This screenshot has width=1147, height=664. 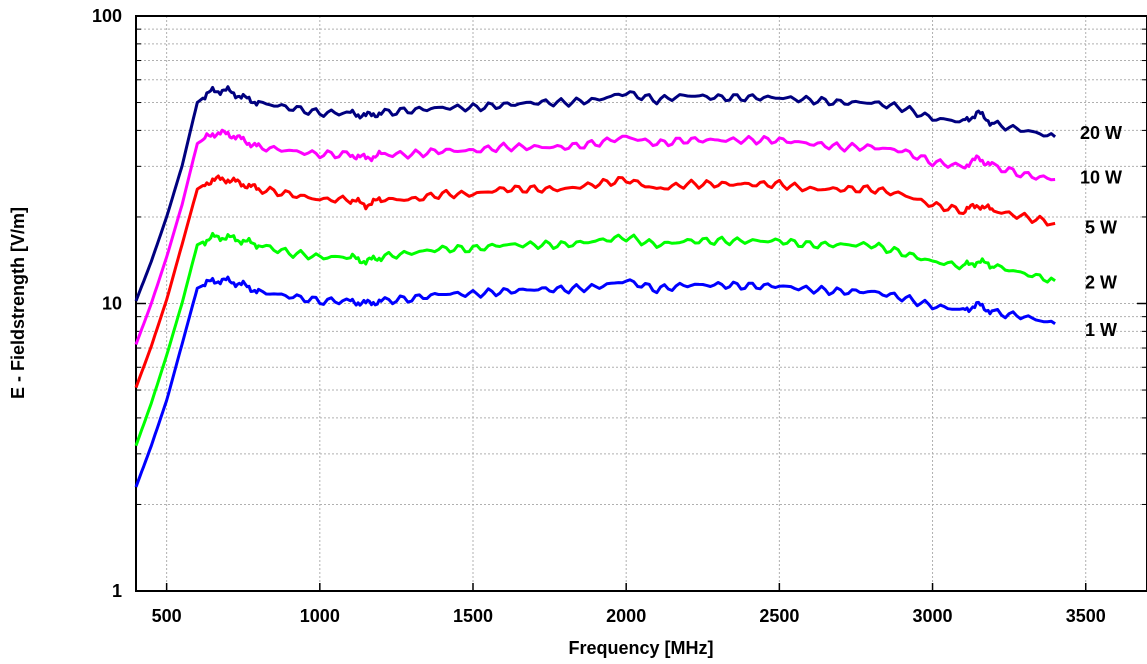 I want to click on x-tick-label: 2500, so click(x=779, y=616).